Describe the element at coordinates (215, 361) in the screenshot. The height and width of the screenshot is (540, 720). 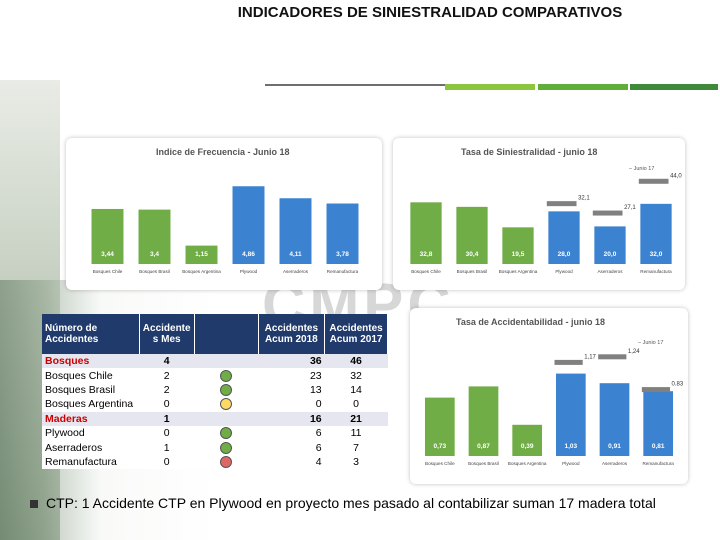
I see `table-group-row: Bosques 4 36 46` at that location.